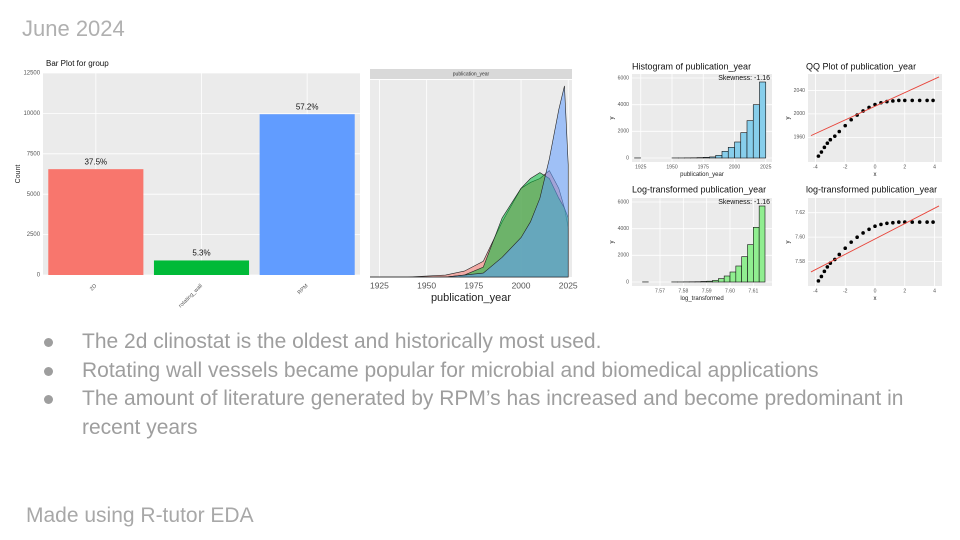 The image size is (960, 540). I want to click on x-tick-label: 7.57, so click(660, 292).